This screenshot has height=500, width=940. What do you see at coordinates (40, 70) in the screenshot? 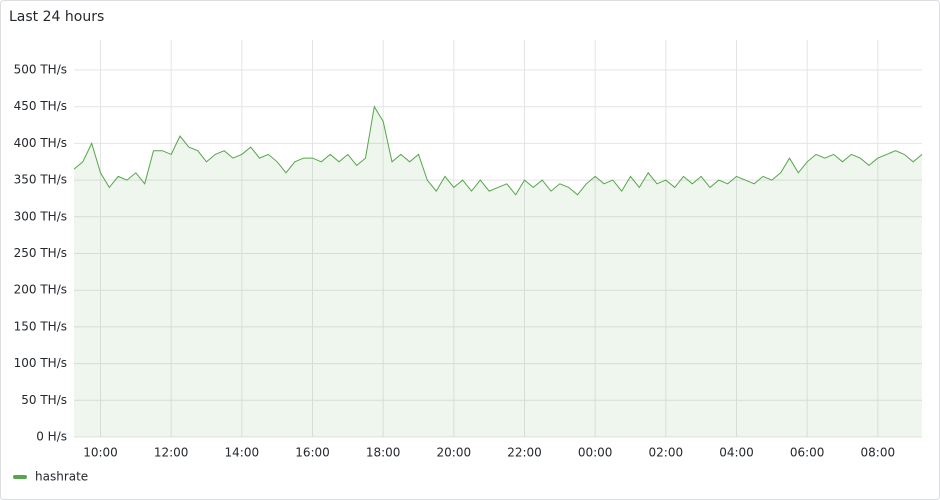
I see `y-tick-label: 500 TH/s` at bounding box center [40, 70].